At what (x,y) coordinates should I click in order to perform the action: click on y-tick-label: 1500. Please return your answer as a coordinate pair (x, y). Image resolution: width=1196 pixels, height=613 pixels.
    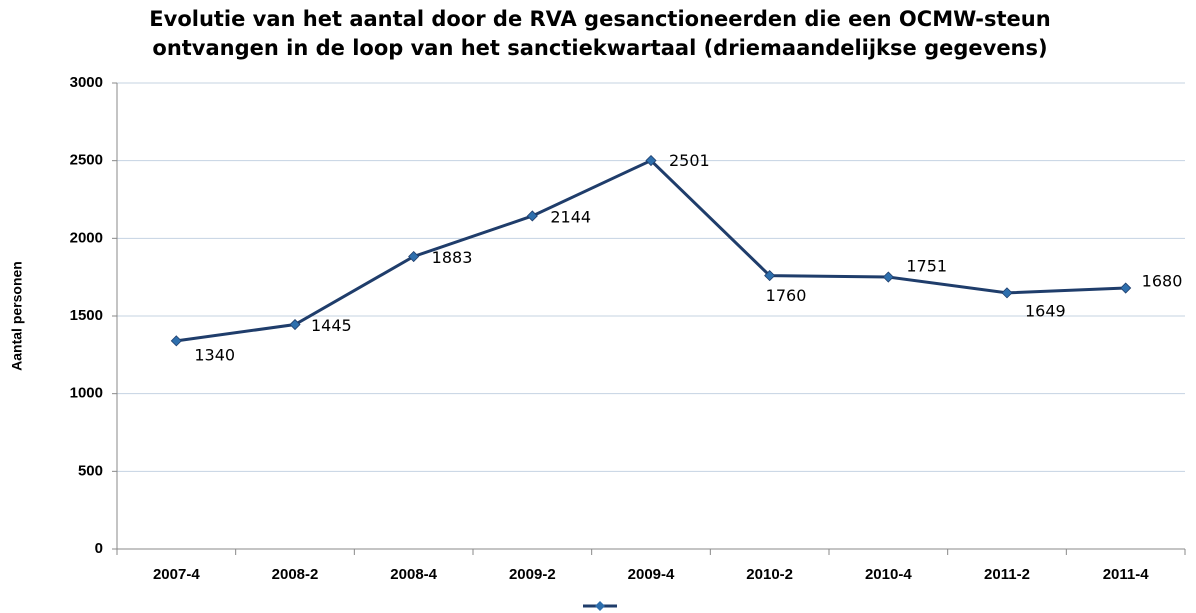
    Looking at the image, I should click on (86, 315).